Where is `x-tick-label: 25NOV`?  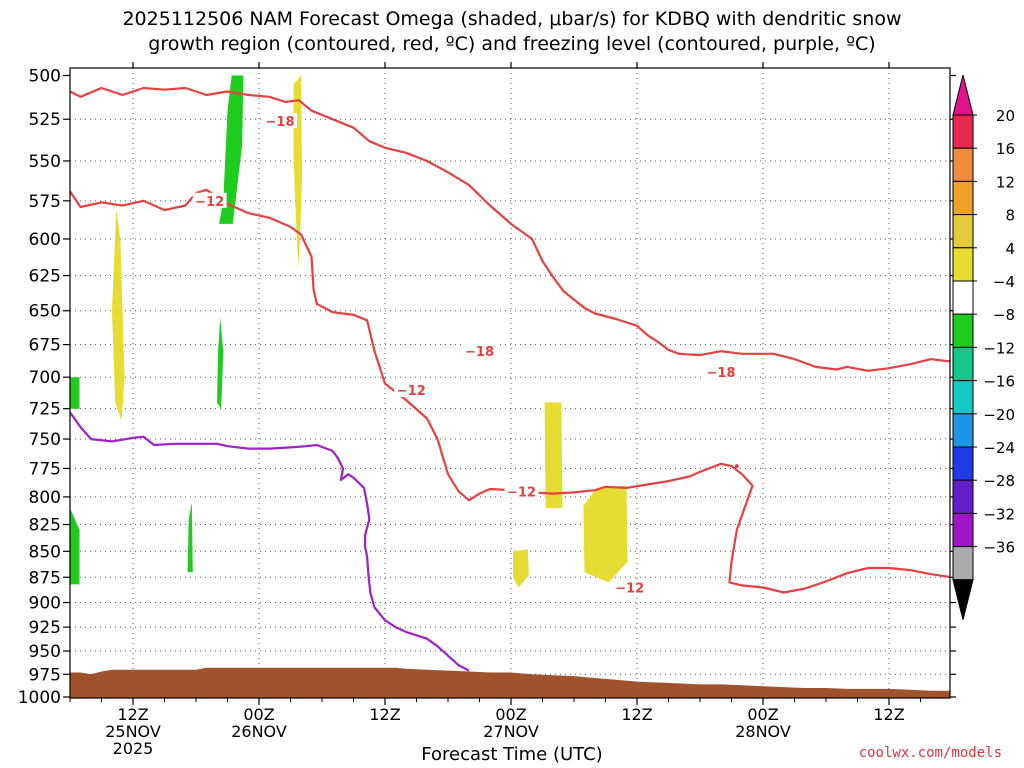
x-tick-label: 25NOV is located at coordinates (133, 731).